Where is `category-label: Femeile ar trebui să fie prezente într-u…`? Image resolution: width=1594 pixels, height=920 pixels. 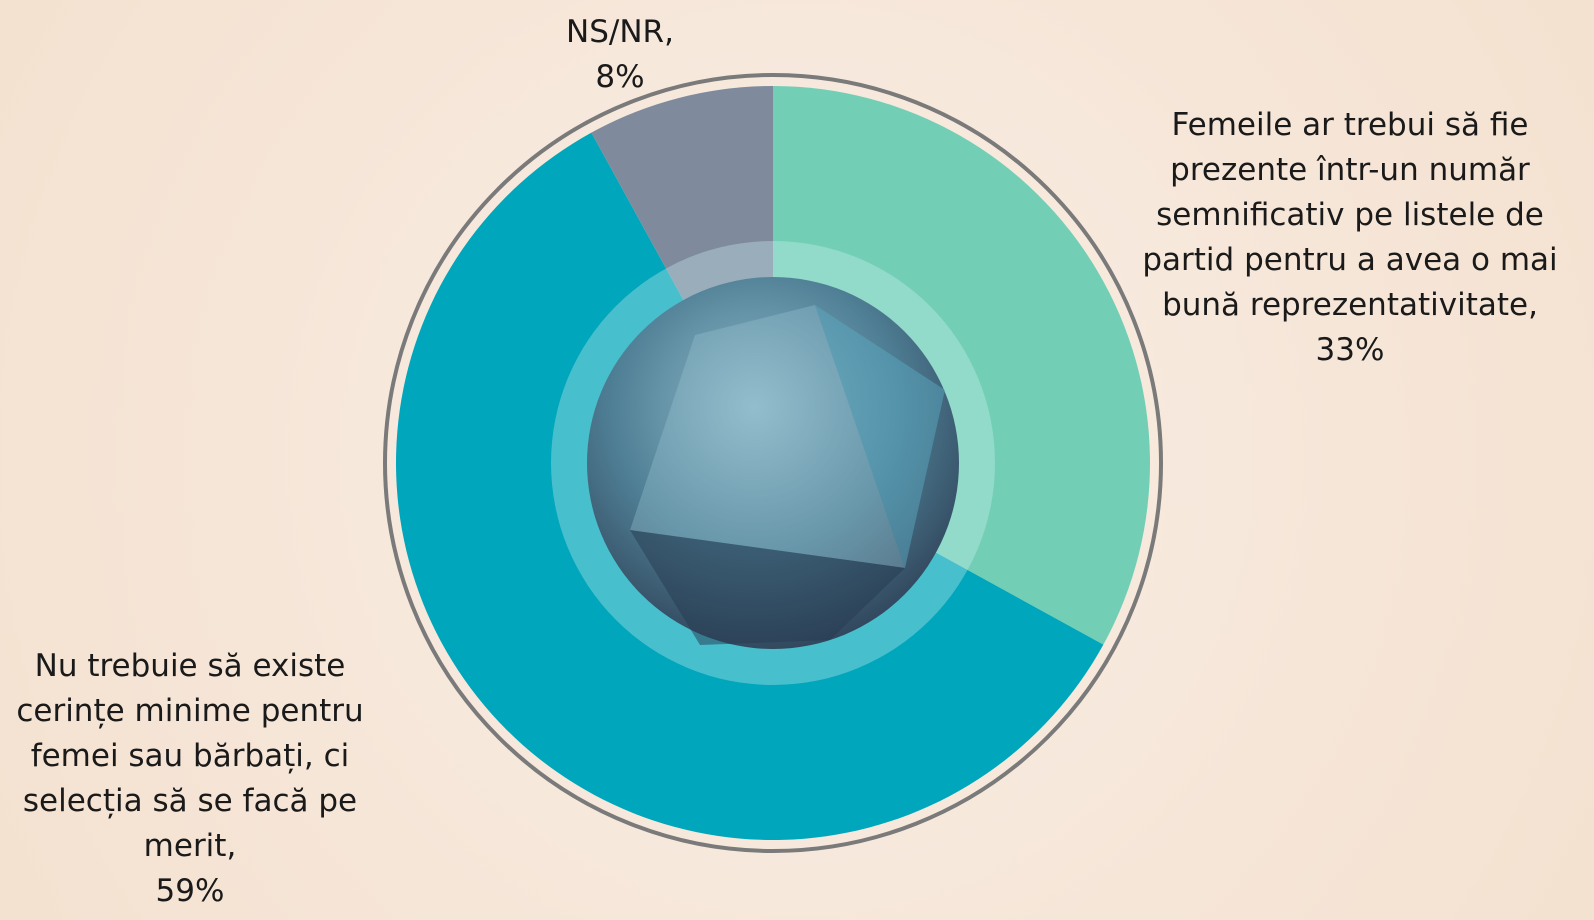 category-label: Femeile ar trebui să fie prezente într-u… is located at coordinates (1350, 215).